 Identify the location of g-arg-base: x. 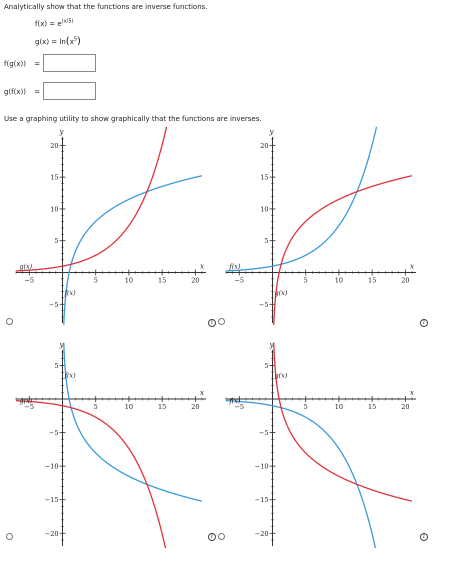
(71, 42).